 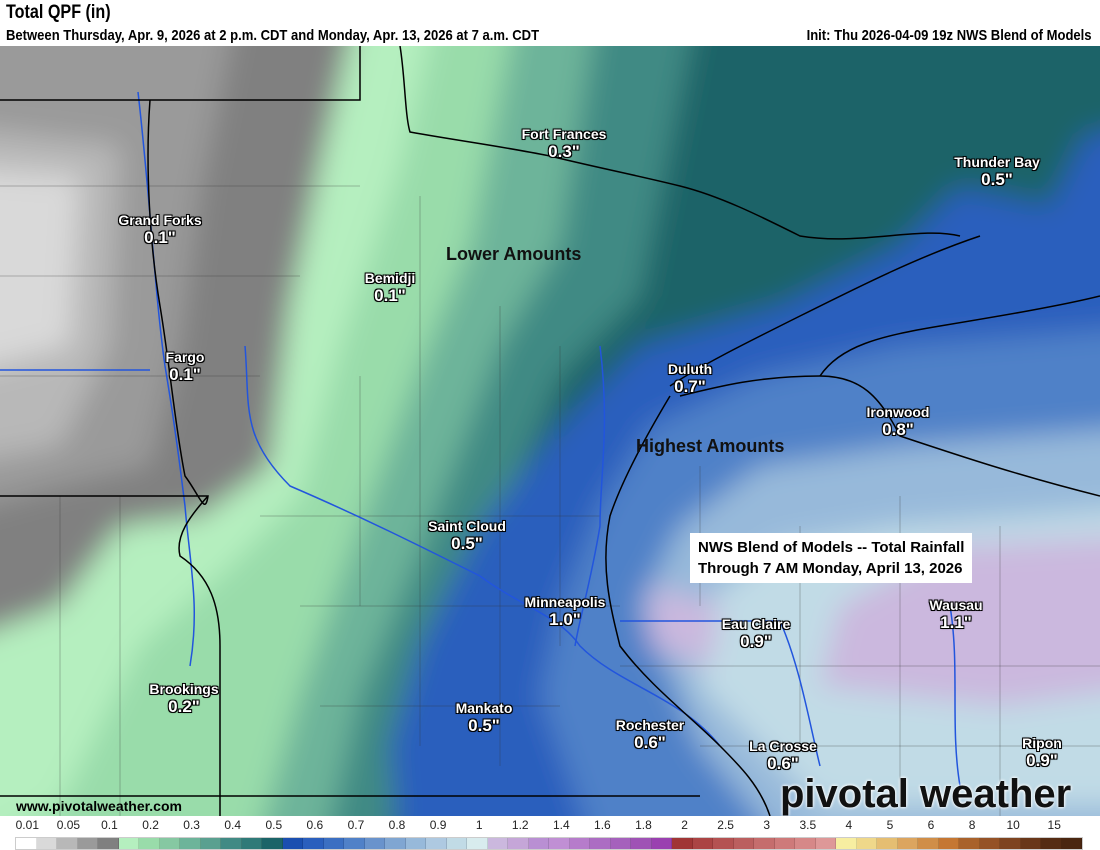 I want to click on legend-tick-label: 1.6, so click(x=602, y=825).